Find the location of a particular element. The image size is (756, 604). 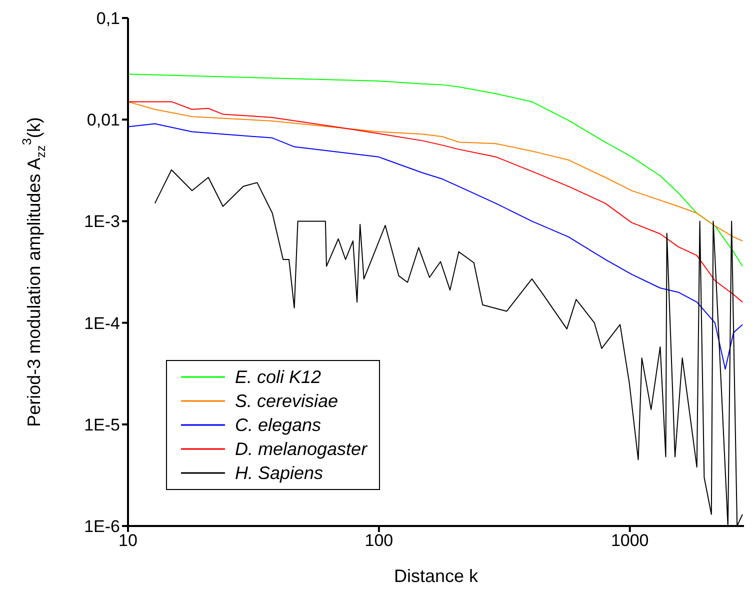

x-tick-label: 100 is located at coordinates (379, 540).